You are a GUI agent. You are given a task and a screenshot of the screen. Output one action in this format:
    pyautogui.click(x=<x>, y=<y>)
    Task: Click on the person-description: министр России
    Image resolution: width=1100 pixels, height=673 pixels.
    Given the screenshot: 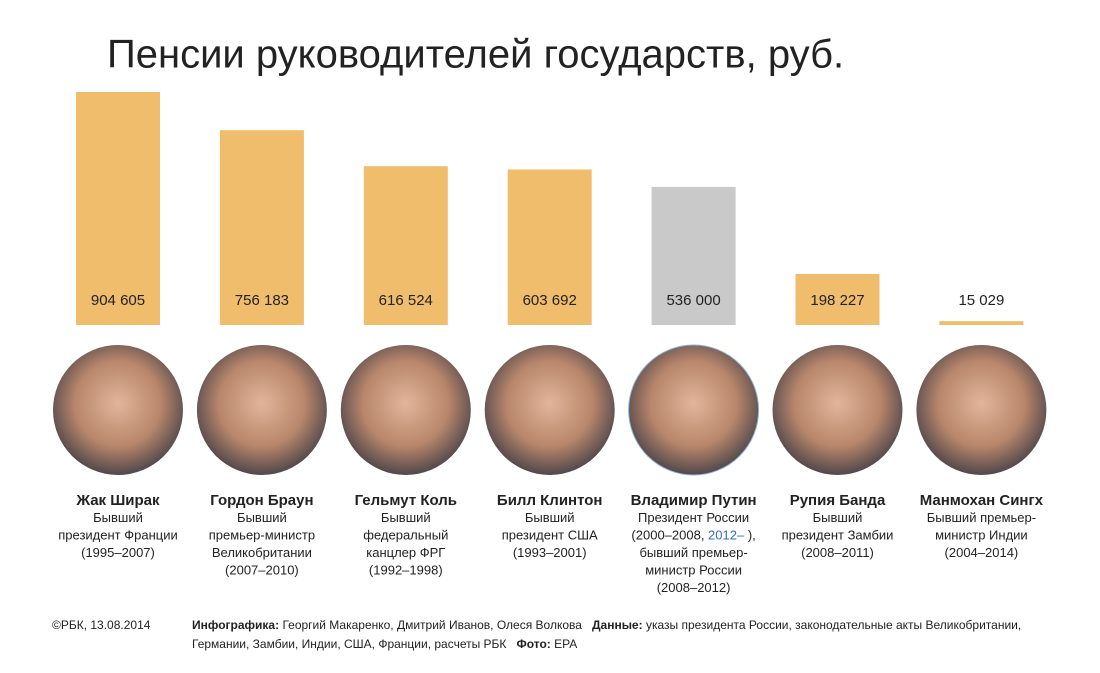 What is the action you would take?
    pyautogui.click(x=693, y=570)
    